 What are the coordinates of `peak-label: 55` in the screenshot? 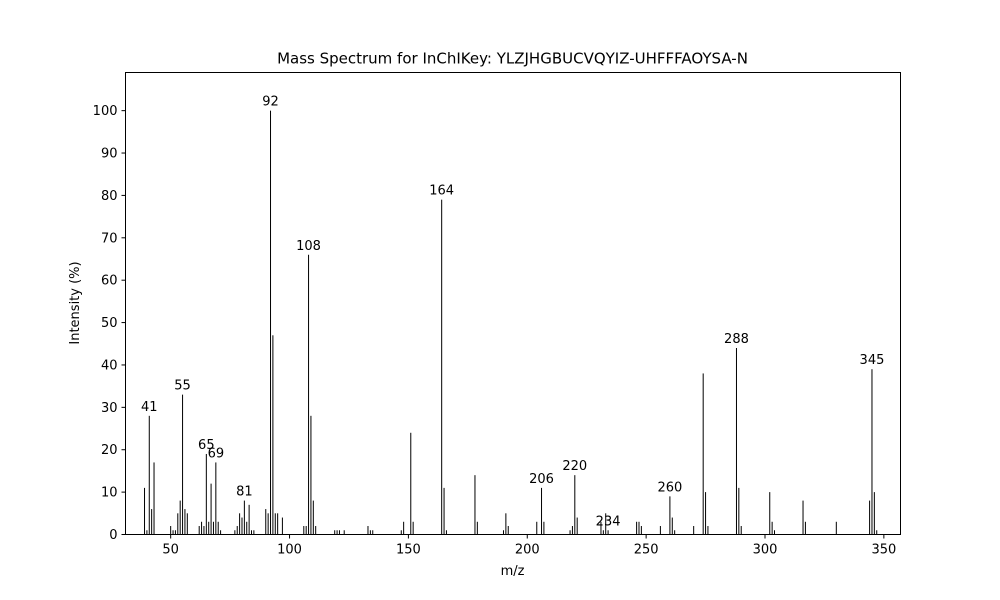 It's located at (182, 386).